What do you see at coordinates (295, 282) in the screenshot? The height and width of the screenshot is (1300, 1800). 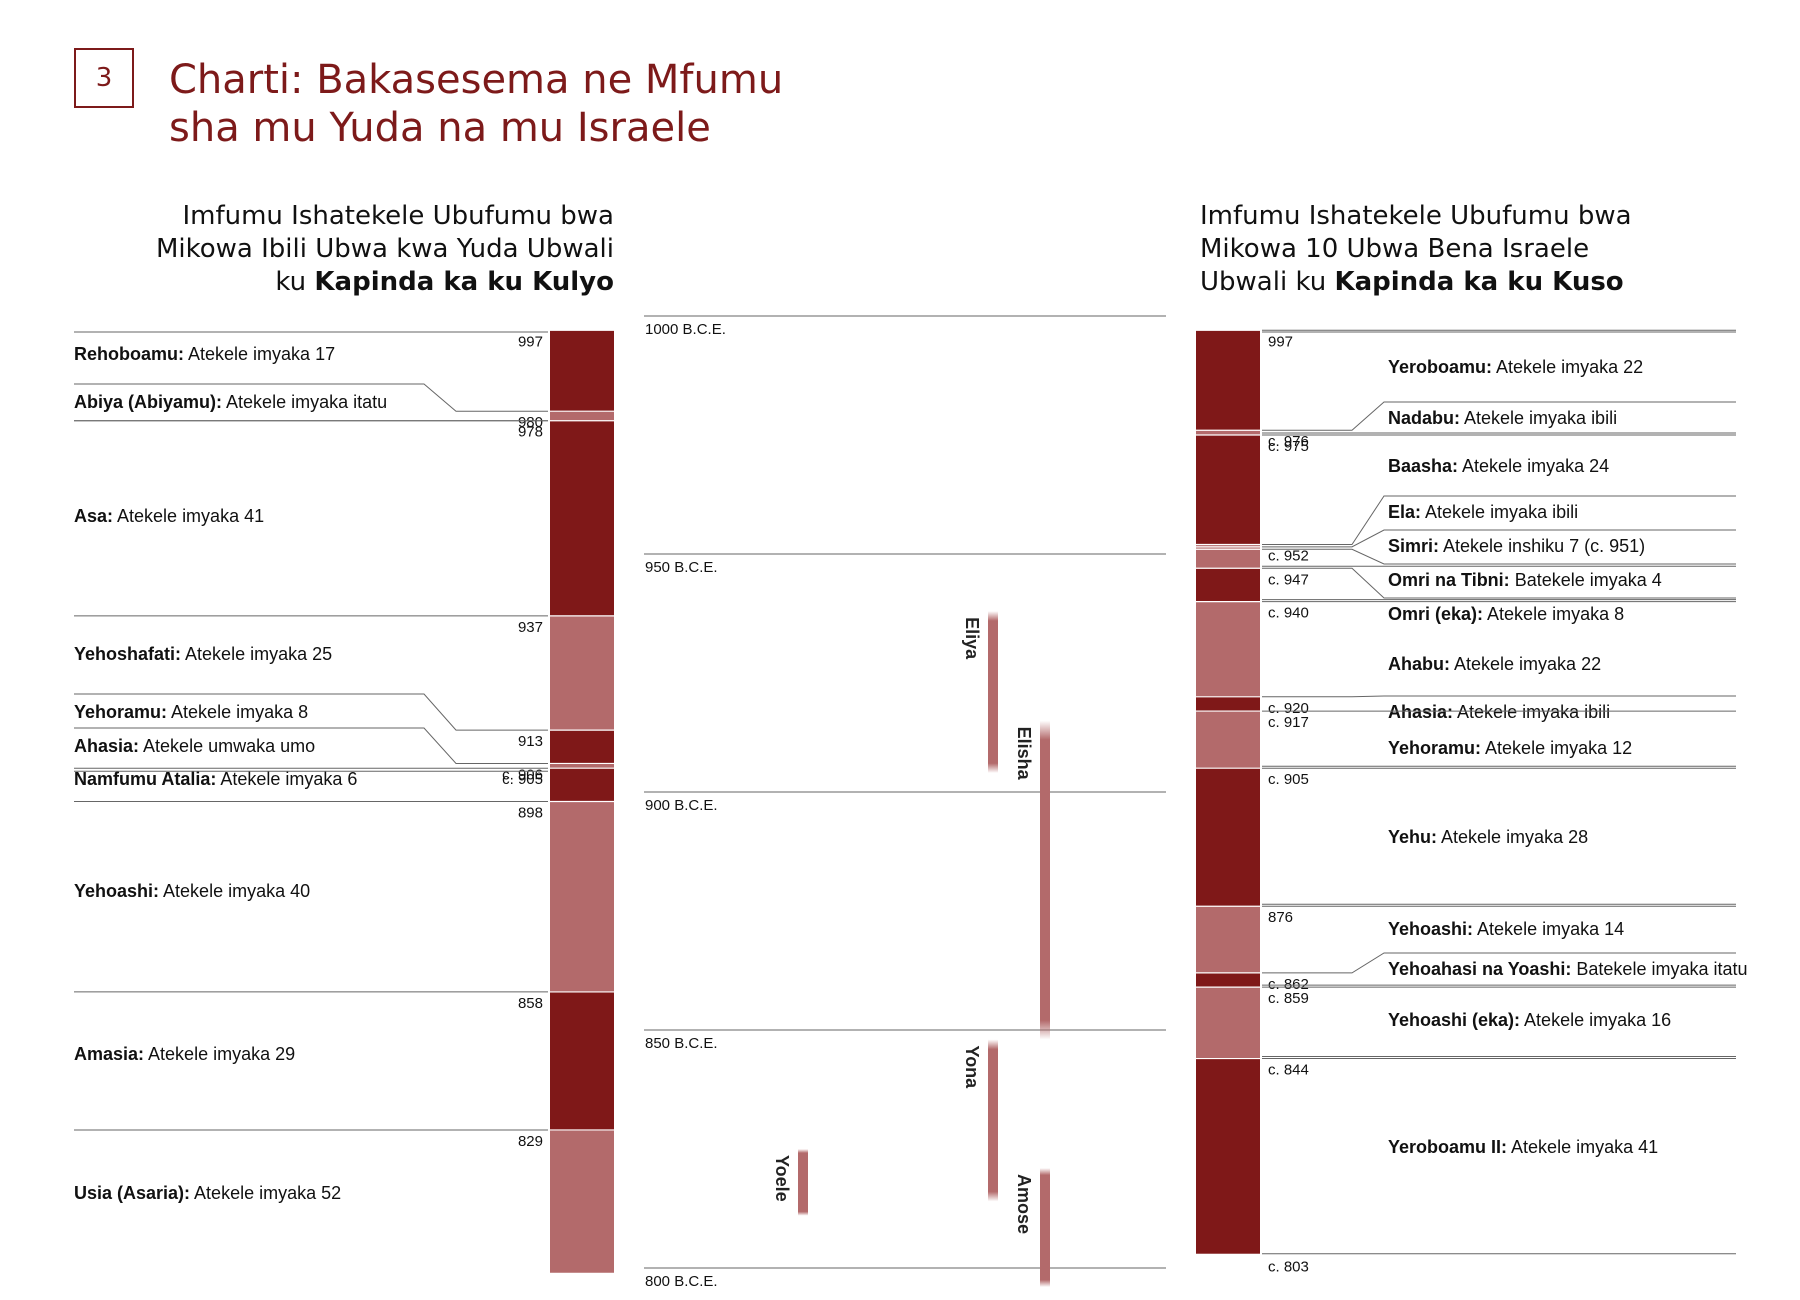 I see `judah-heading-prefix: ku` at bounding box center [295, 282].